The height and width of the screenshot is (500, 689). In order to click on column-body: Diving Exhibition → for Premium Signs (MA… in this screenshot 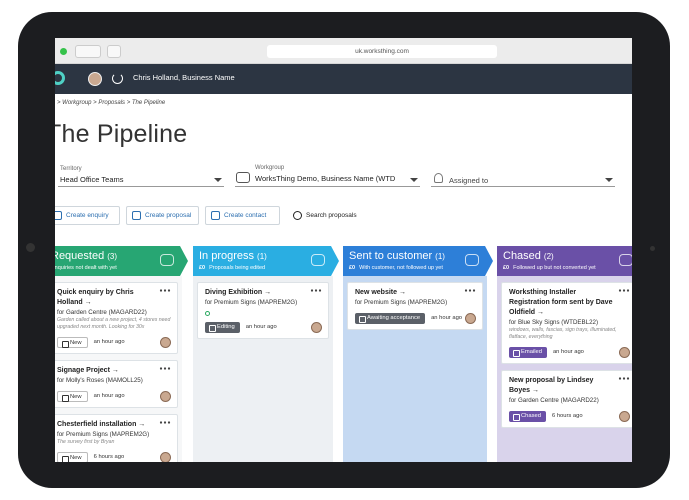, I will do `click(263, 369)`.